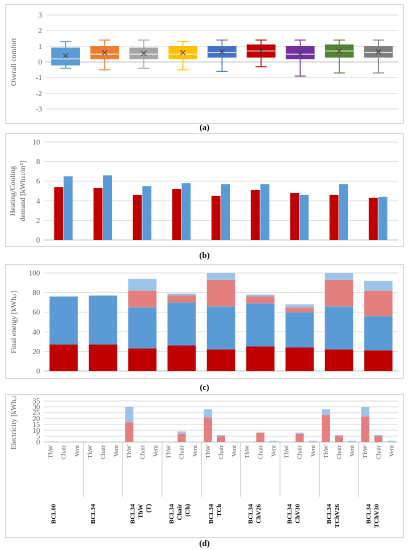 The image size is (409, 550). What do you see at coordinates (140, 511) in the screenshot?
I see `group-label: ThW` at bounding box center [140, 511].